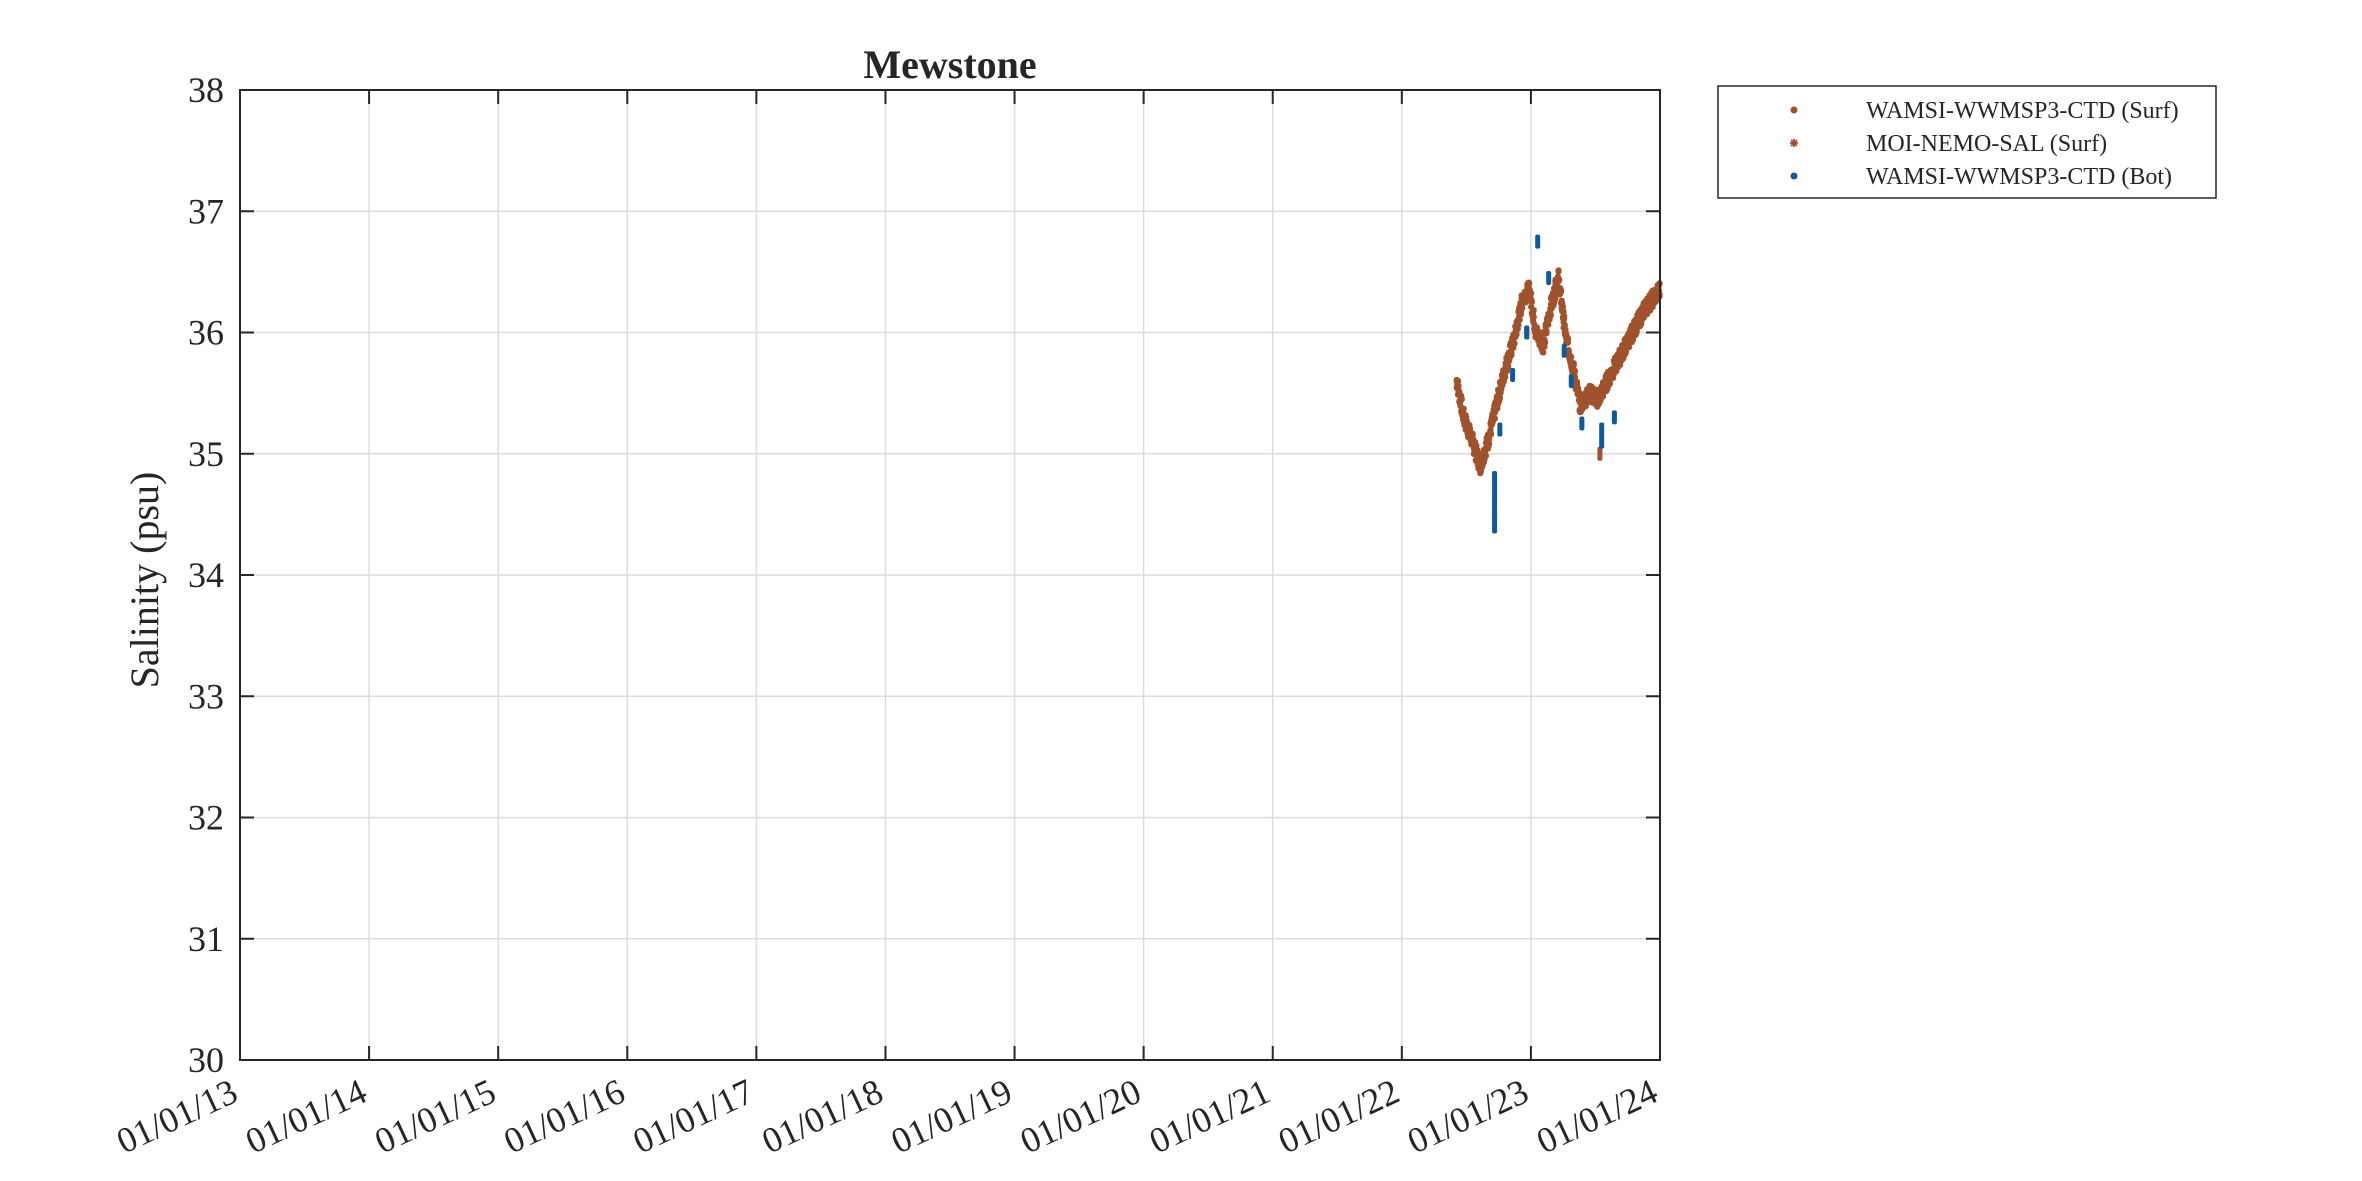 This screenshot has height=1181, width=2362. Describe the element at coordinates (2019, 177) in the screenshot. I see `legend-label: WAMSI-WWMSP3-CTD (Bot)` at that location.